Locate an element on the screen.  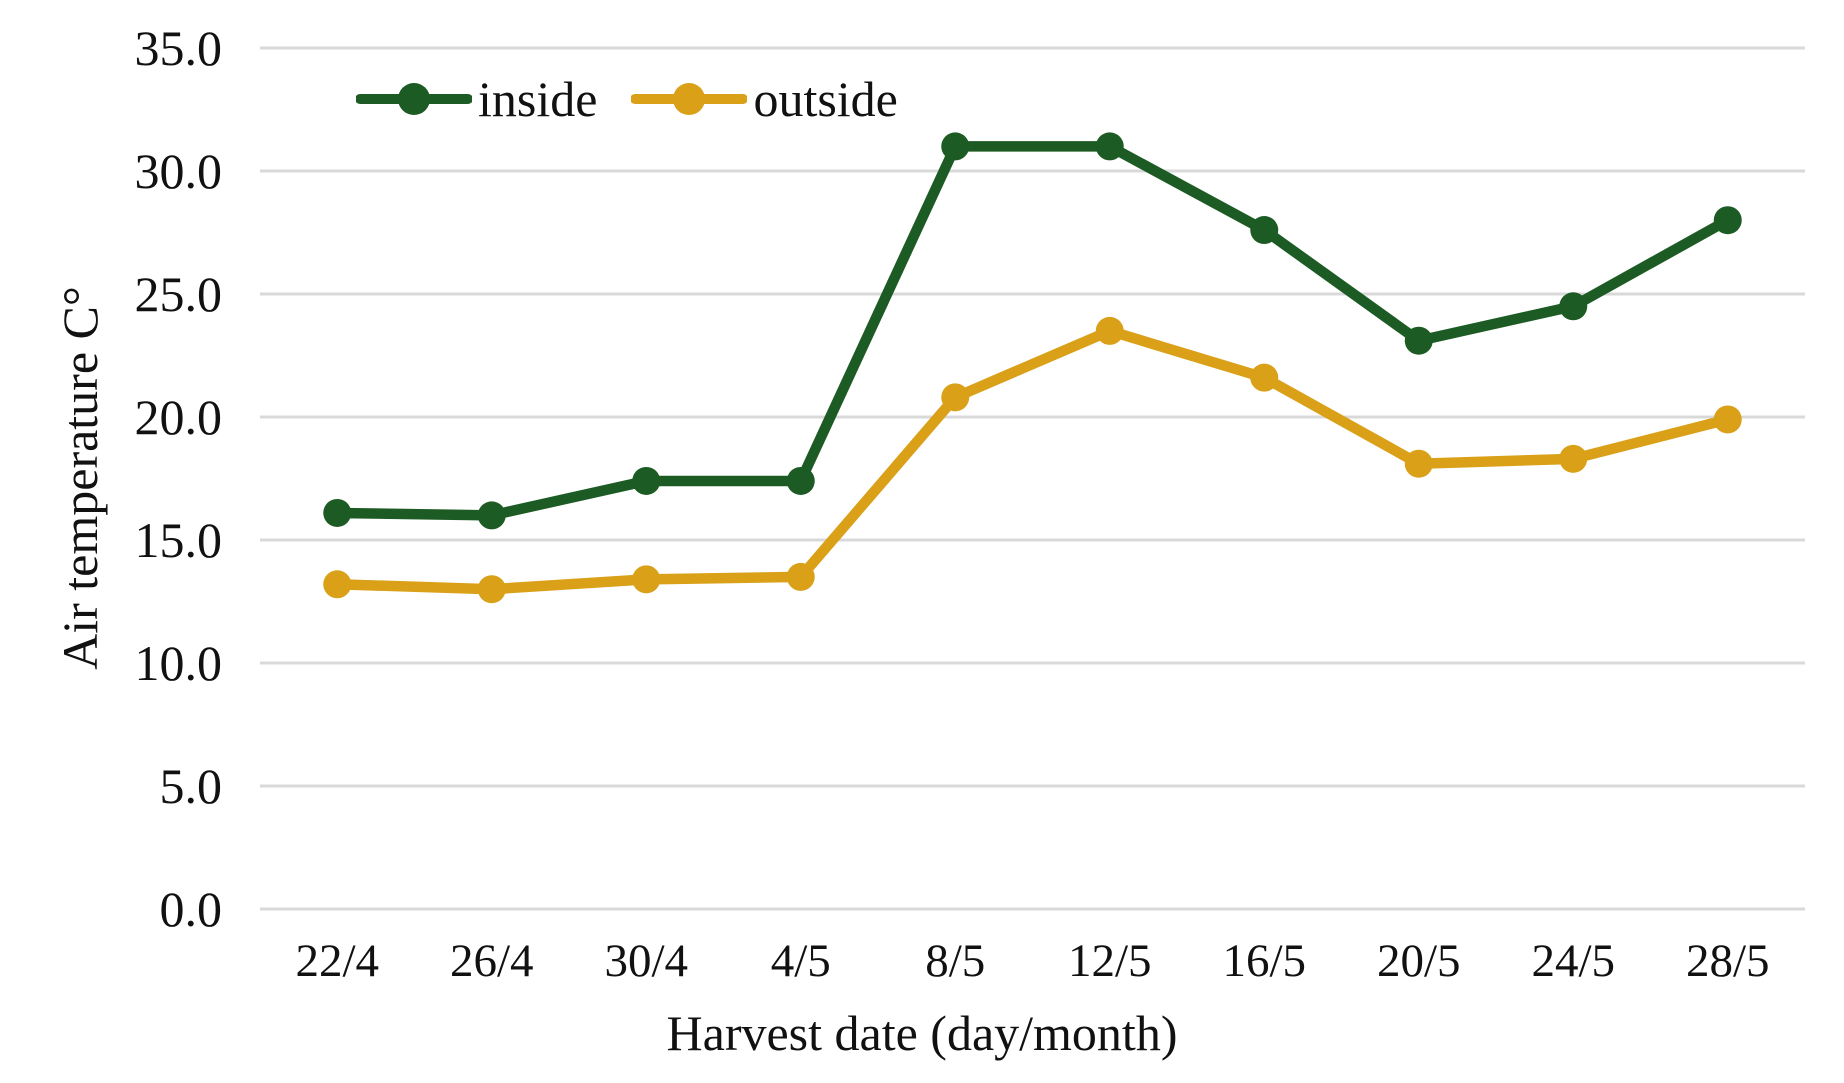
x-tick-label: 8/5 is located at coordinates (955, 961).